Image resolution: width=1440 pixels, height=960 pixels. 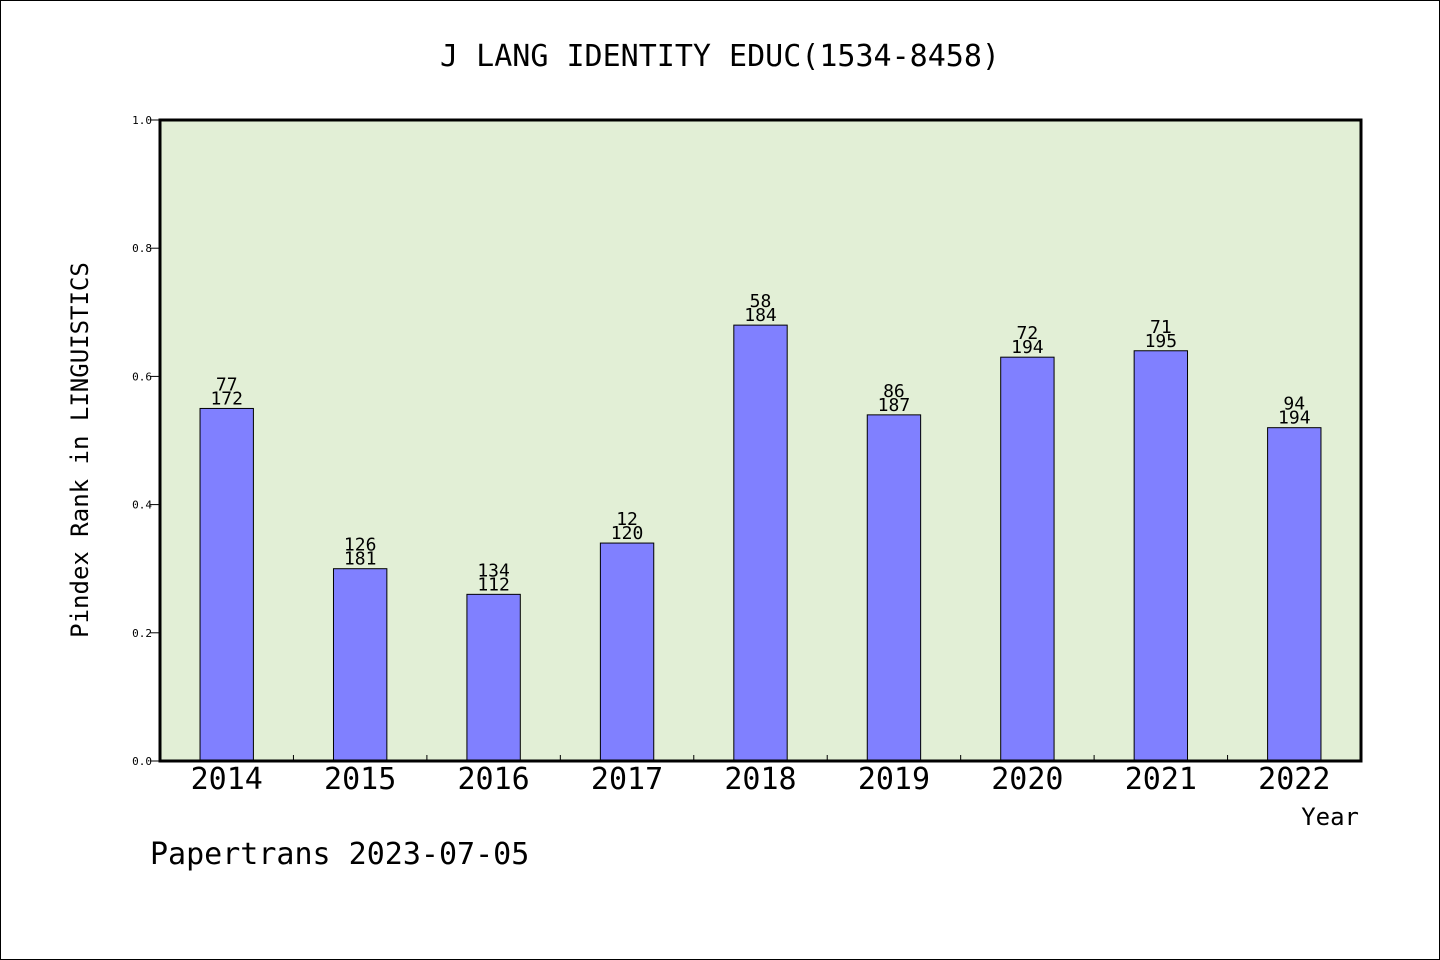 I want to click on bar-label-top-2018: 58, so click(x=761, y=301).